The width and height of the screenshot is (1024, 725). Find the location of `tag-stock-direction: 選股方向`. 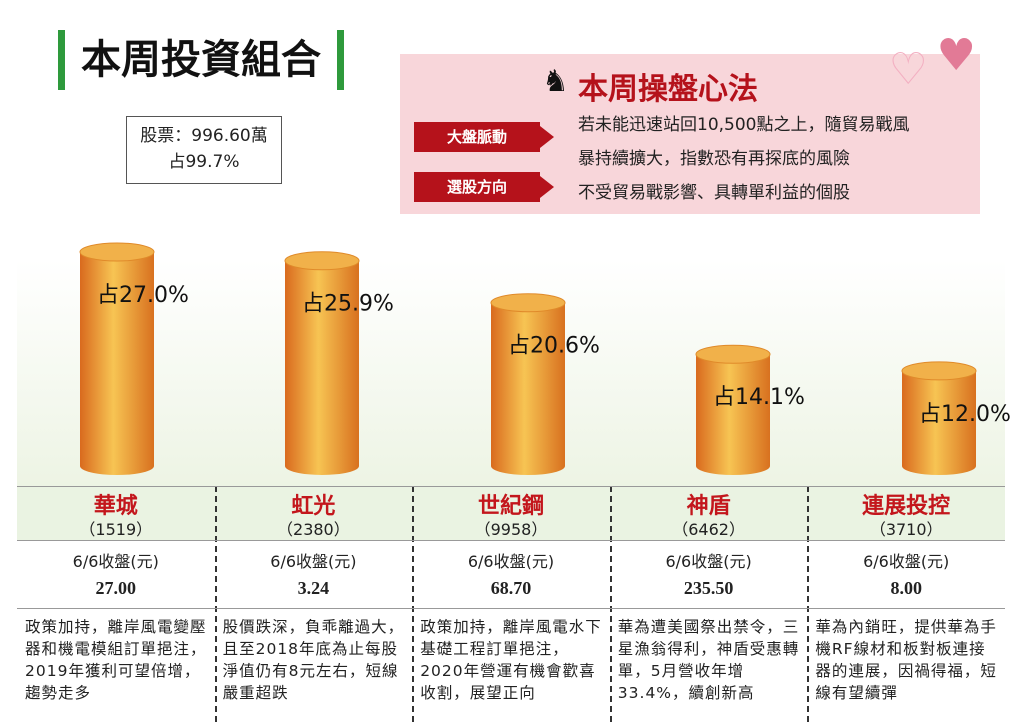

tag-stock-direction: 選股方向 is located at coordinates (484, 187).